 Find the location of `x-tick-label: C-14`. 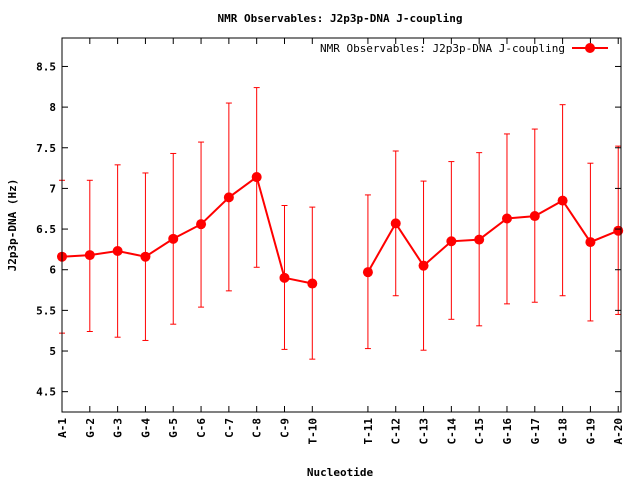

x-tick-label: C-14 is located at coordinates (451, 431).